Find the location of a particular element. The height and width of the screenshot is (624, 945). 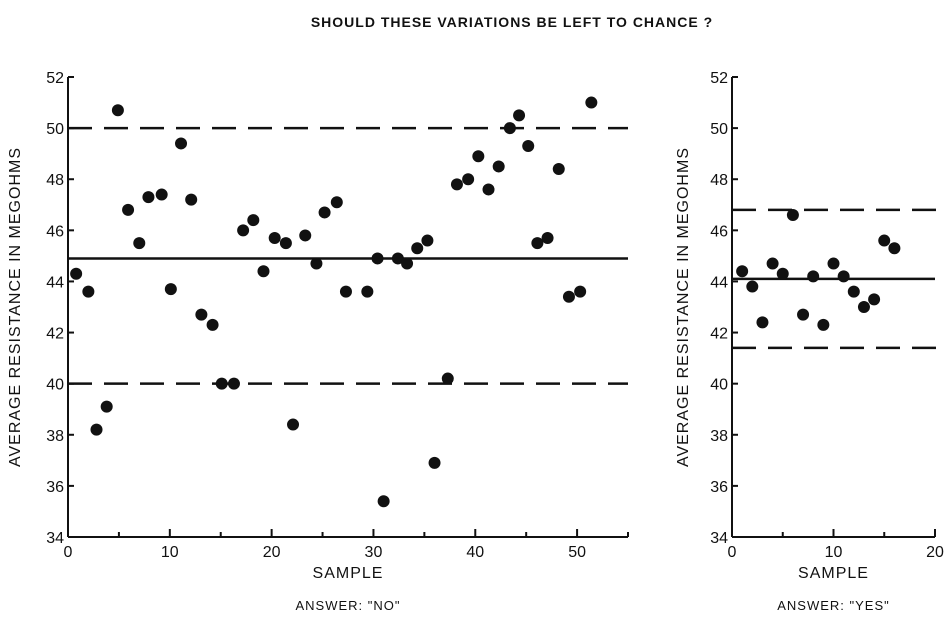

answer-caption: ANSWER: "NO" is located at coordinates (347, 605).